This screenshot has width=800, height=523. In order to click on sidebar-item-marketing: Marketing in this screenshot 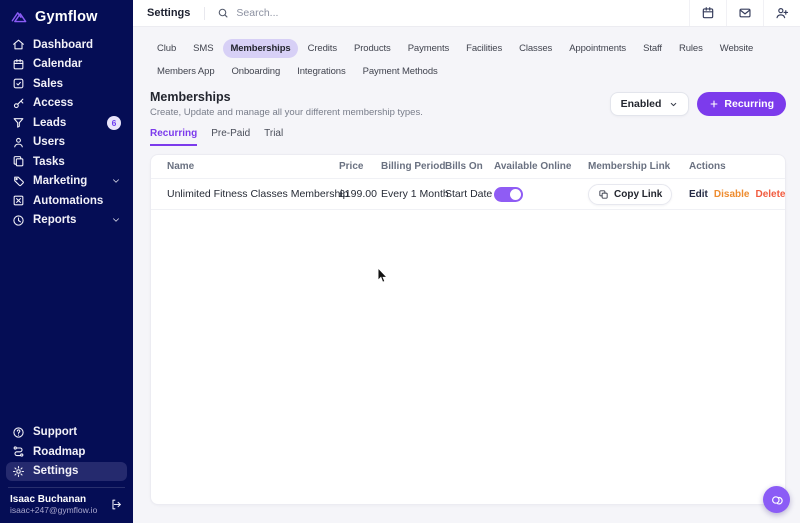, I will do `click(66, 182)`.